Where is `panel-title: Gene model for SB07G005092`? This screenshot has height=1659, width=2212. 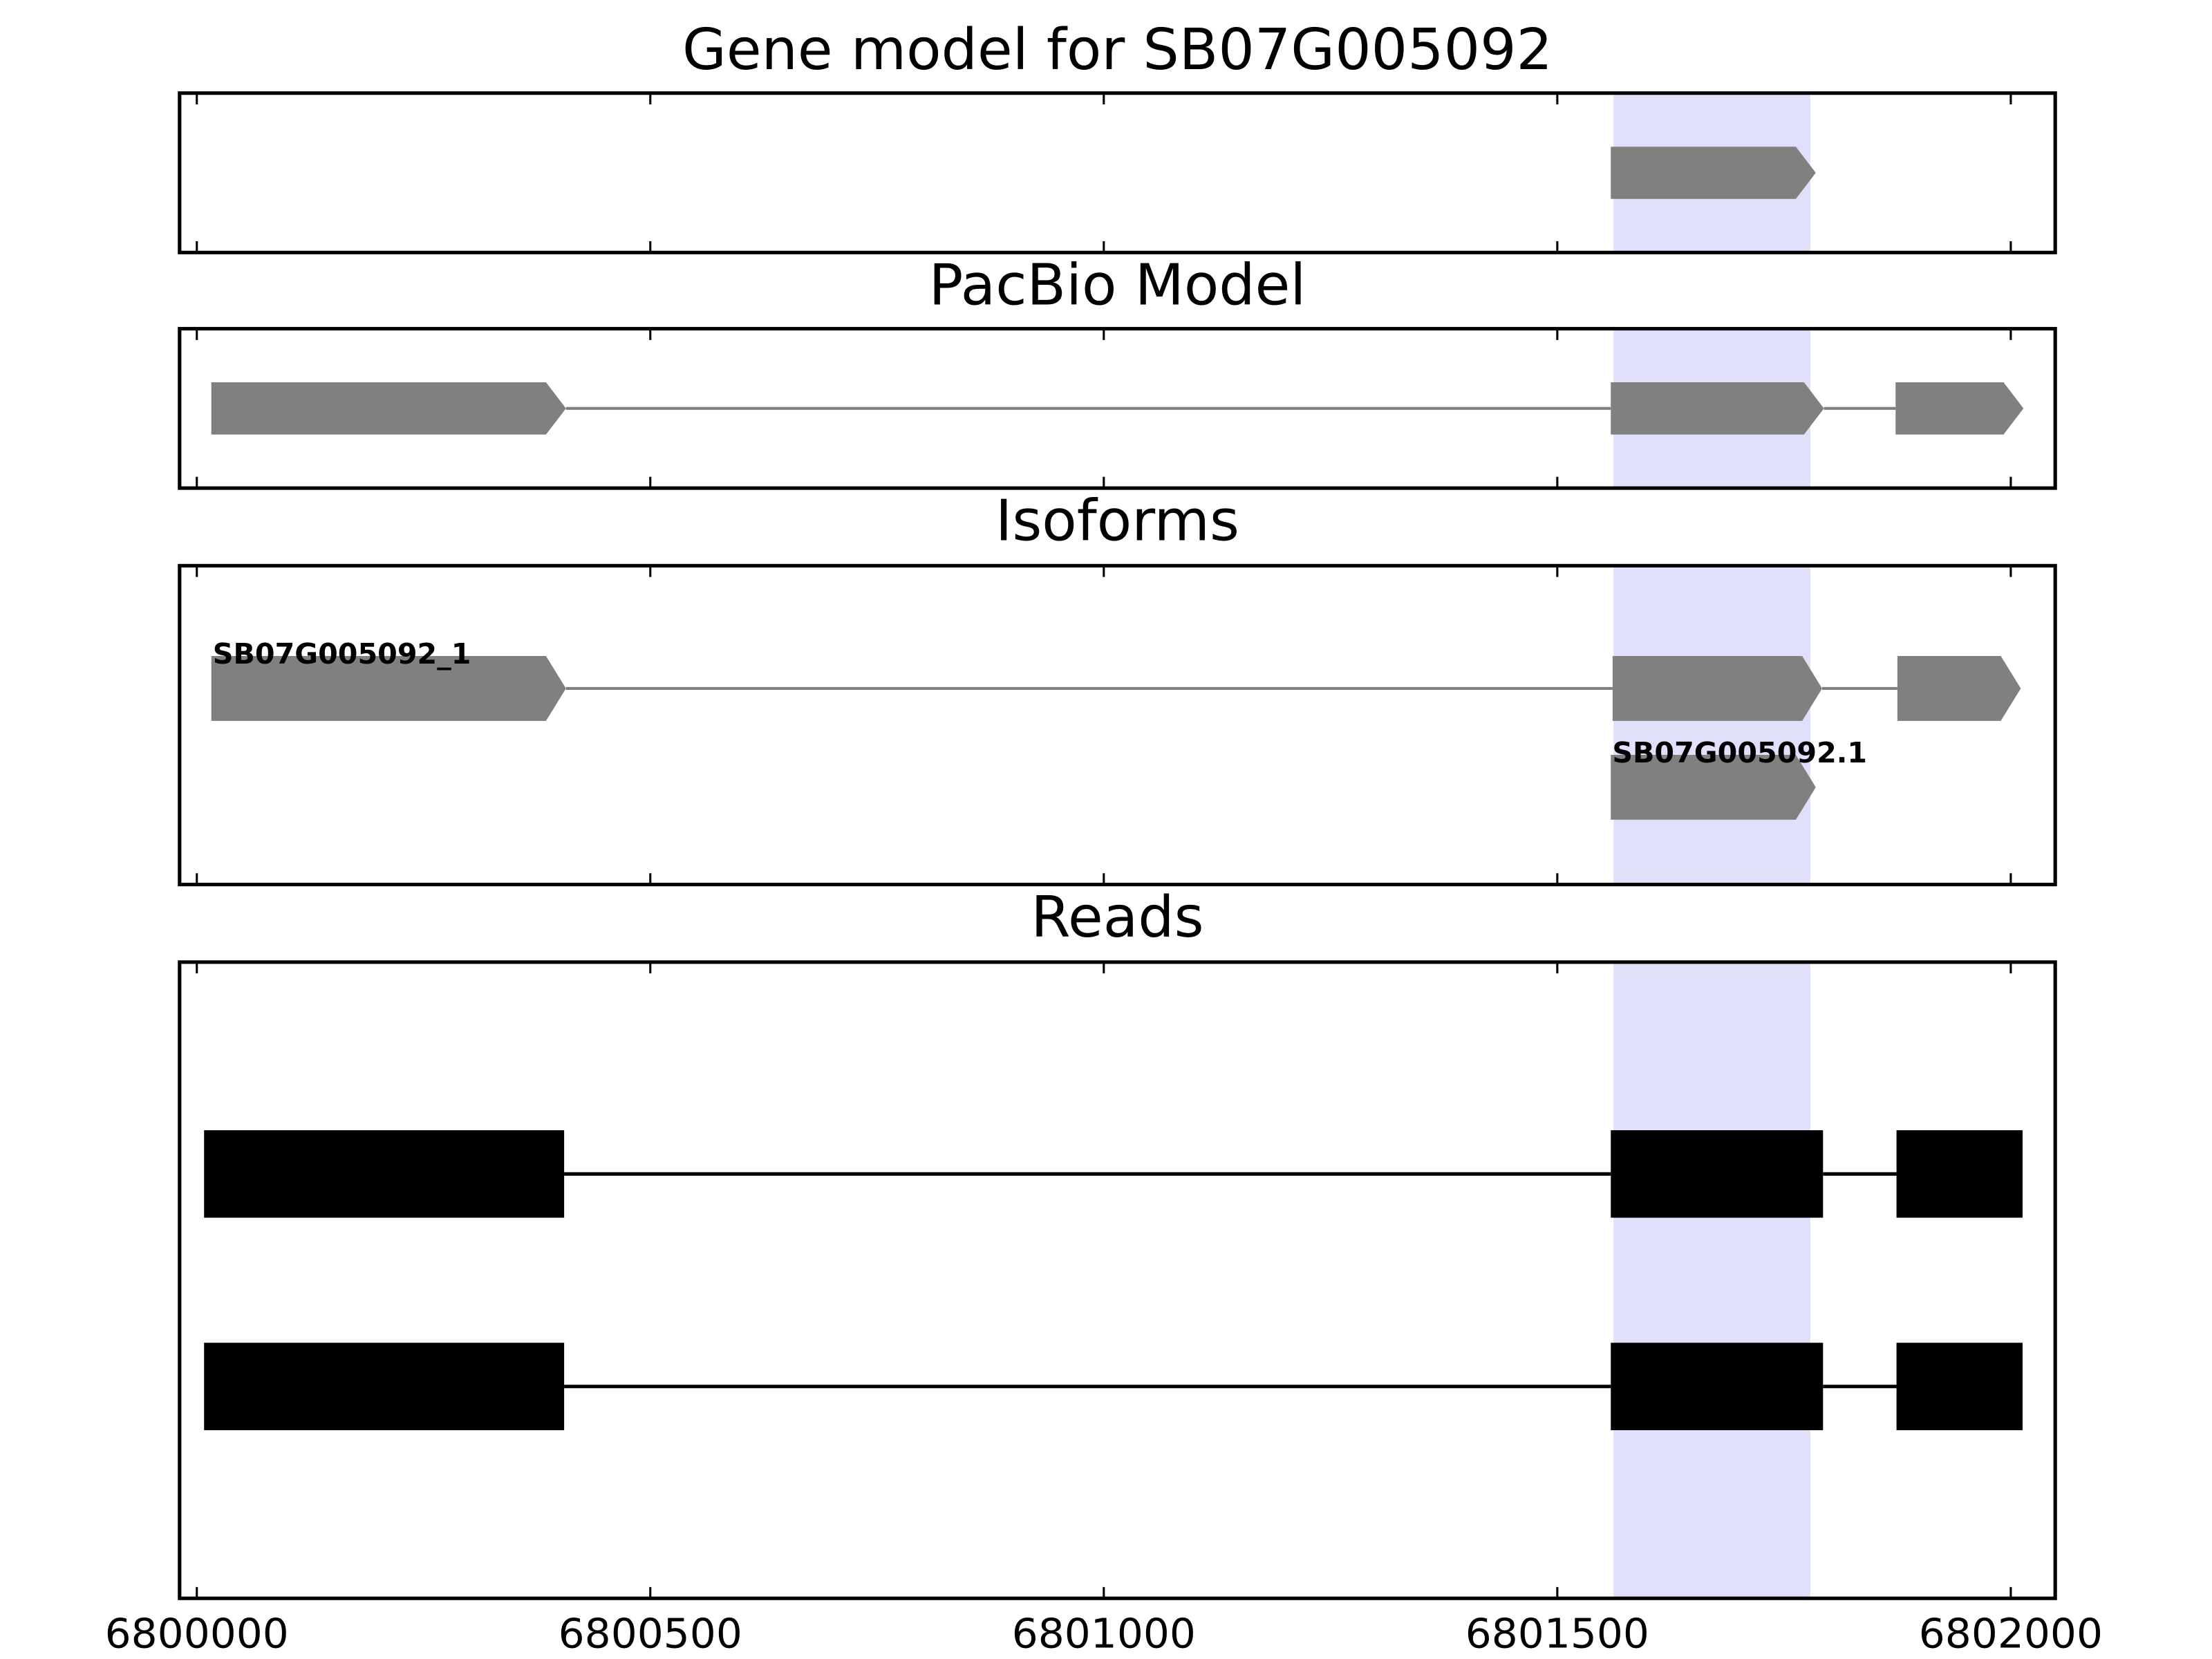 panel-title: Gene model for SB07G005092 is located at coordinates (1117, 50).